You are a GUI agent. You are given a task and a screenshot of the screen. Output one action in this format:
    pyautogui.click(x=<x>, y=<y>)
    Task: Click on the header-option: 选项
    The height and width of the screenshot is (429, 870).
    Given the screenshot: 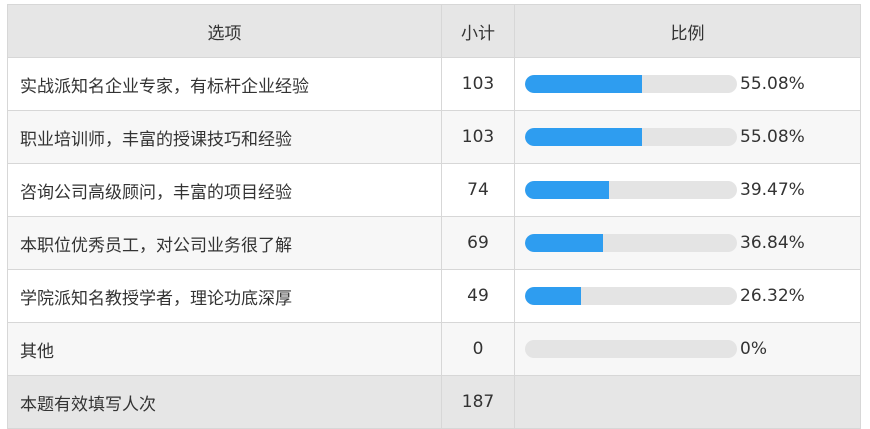 What is the action you would take?
    pyautogui.click(x=224, y=31)
    